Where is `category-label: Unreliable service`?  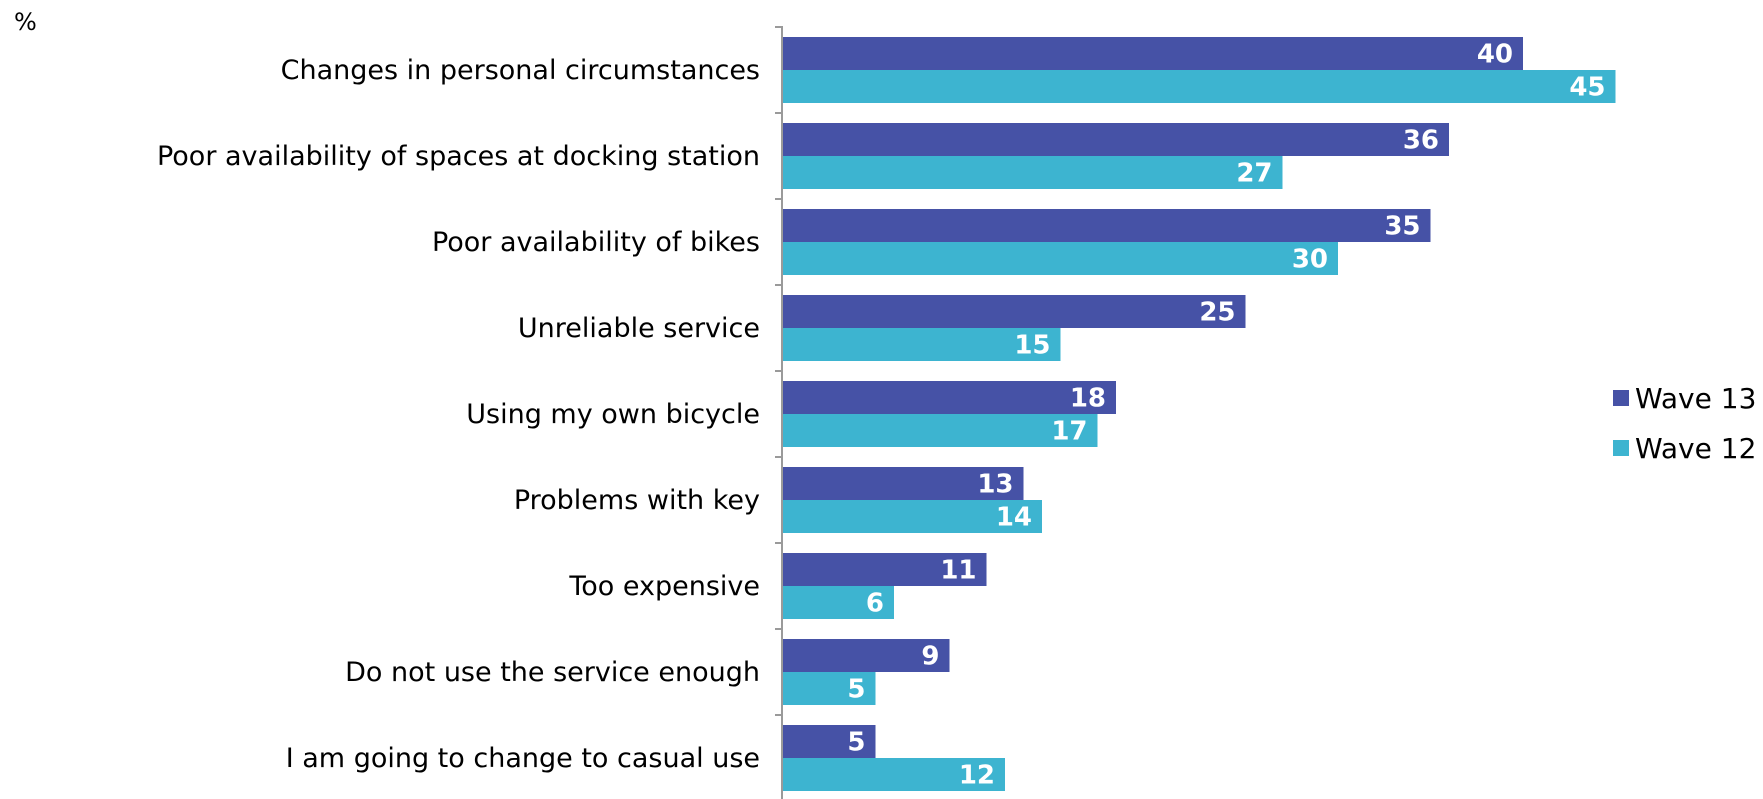
category-label: Unreliable service is located at coordinates (639, 328).